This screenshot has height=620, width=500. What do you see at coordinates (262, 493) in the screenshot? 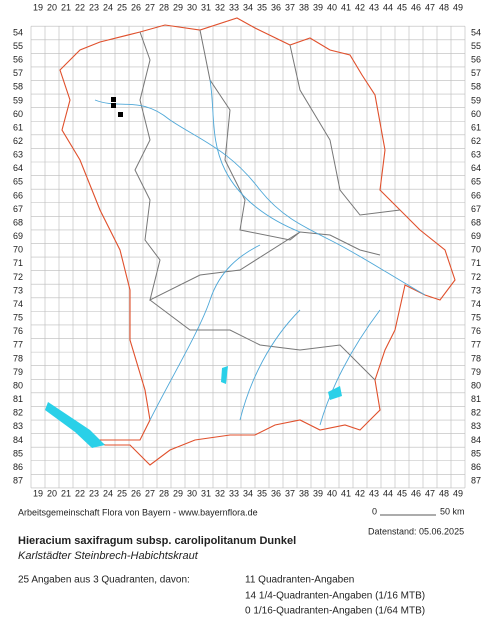
I see `column-label: 35` at bounding box center [262, 493].